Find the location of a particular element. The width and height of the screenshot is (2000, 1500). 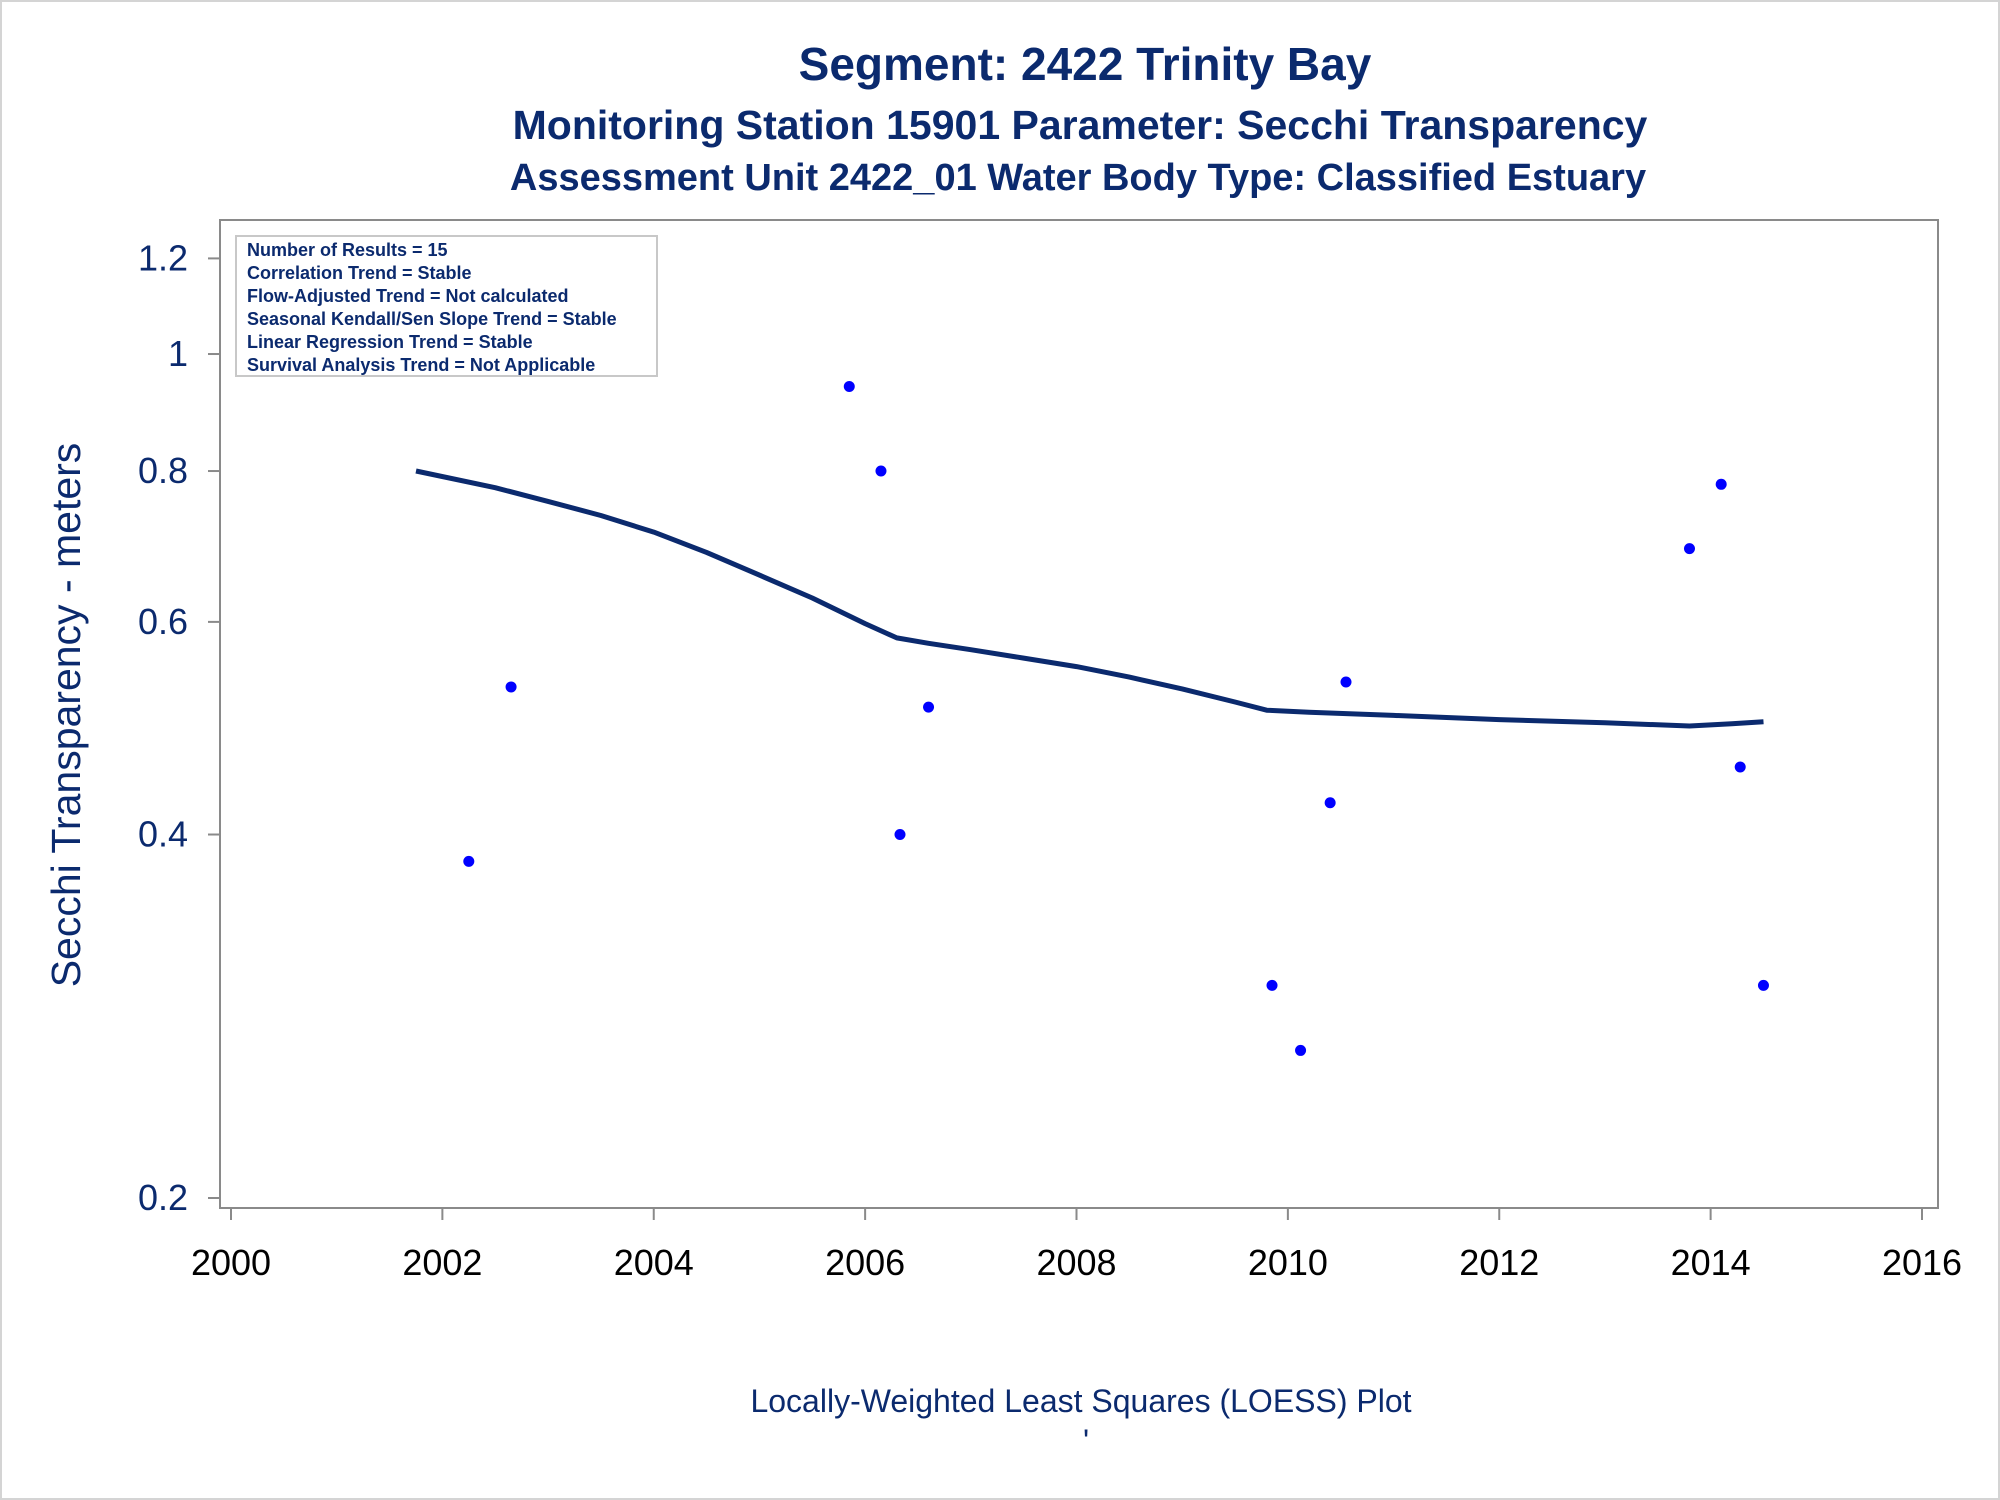

x-tick-label: 2016 is located at coordinates (1922, 1262).